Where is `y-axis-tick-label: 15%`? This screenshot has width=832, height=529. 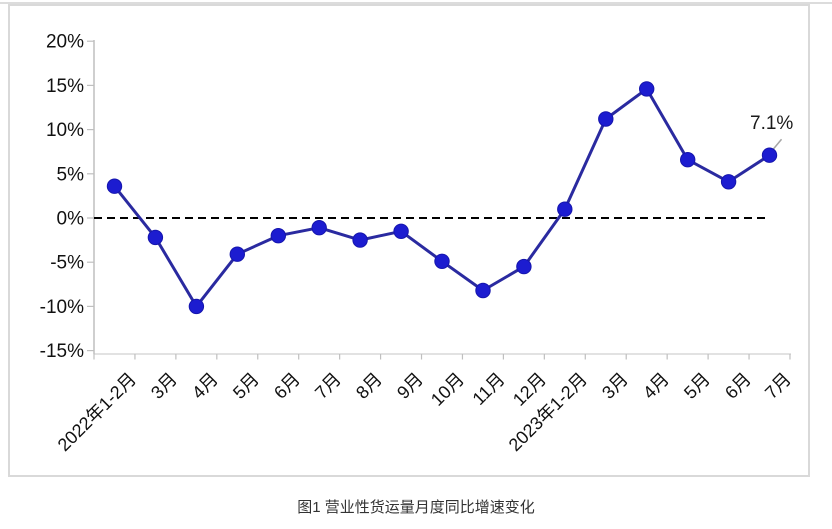 y-axis-tick-label: 15% is located at coordinates (65, 86).